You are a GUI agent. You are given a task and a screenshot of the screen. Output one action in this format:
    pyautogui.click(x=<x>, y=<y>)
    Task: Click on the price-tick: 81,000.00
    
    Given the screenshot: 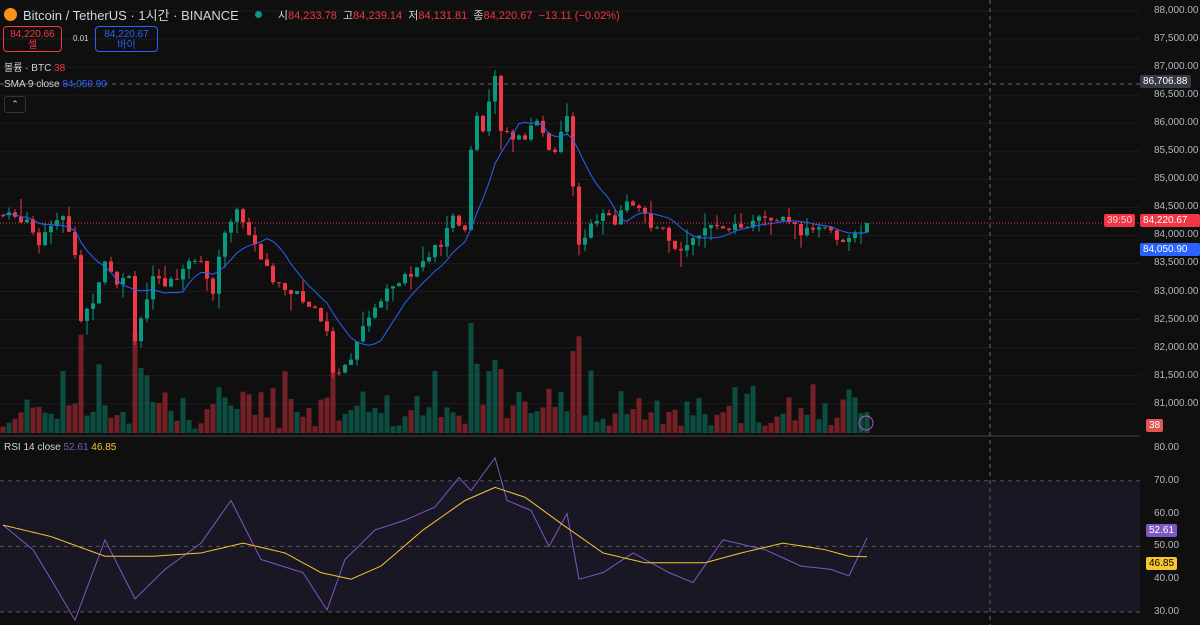 What is the action you would take?
    pyautogui.click(x=1176, y=403)
    